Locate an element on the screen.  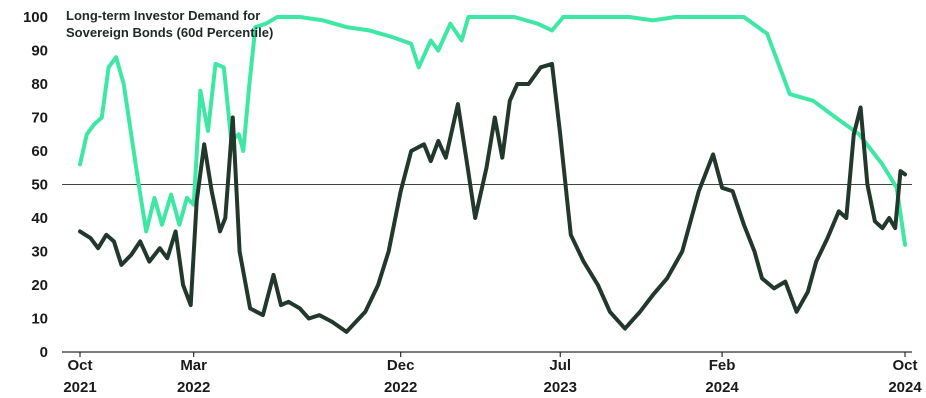
x-tick-label-month: Feb is located at coordinates (722, 365).